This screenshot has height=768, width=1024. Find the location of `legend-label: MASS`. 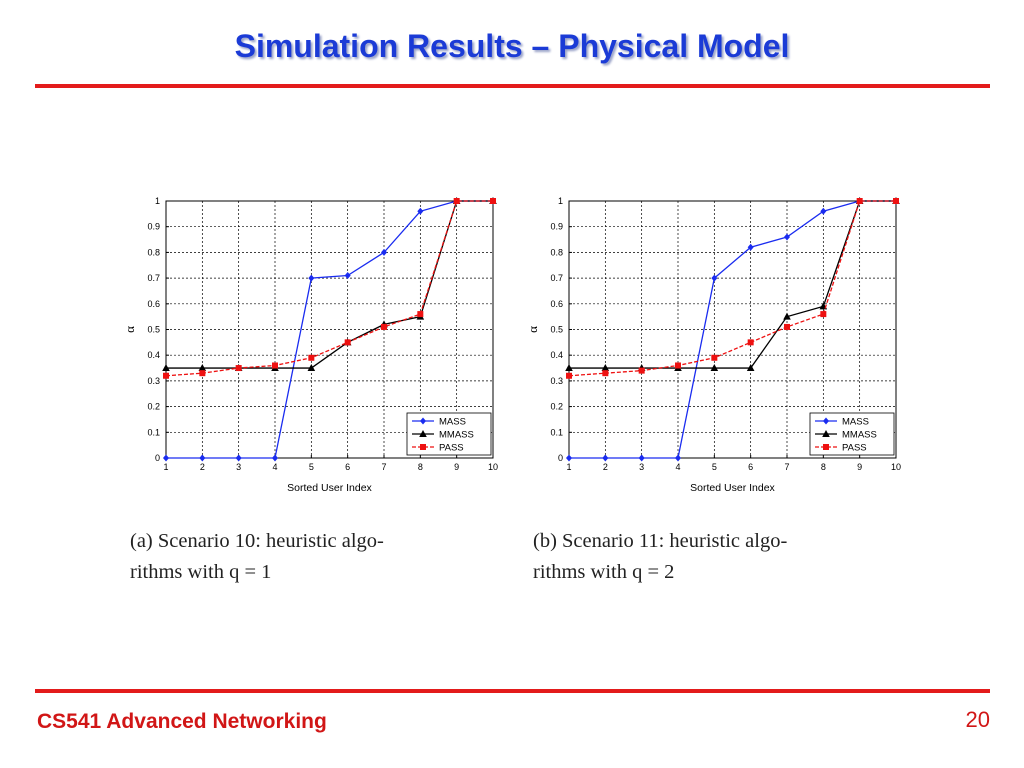

legend-label: MASS is located at coordinates (855, 422).